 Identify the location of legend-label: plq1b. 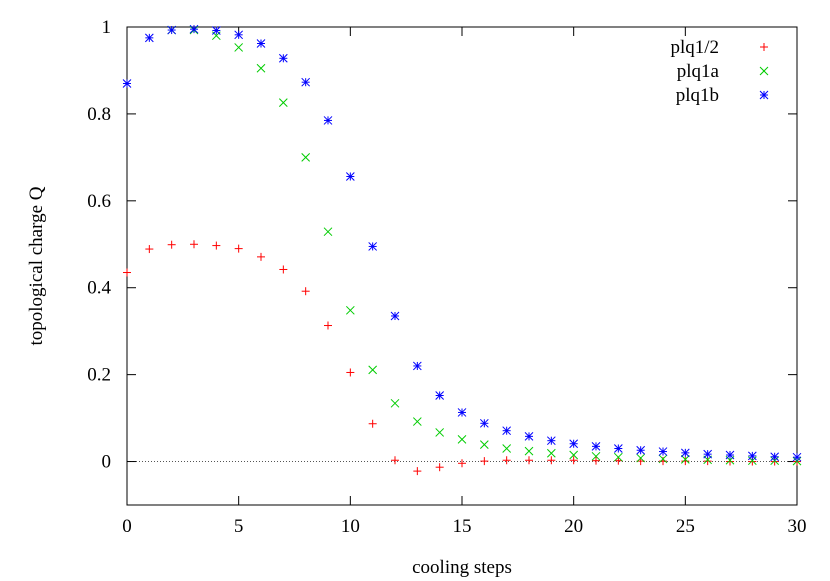
(697, 95).